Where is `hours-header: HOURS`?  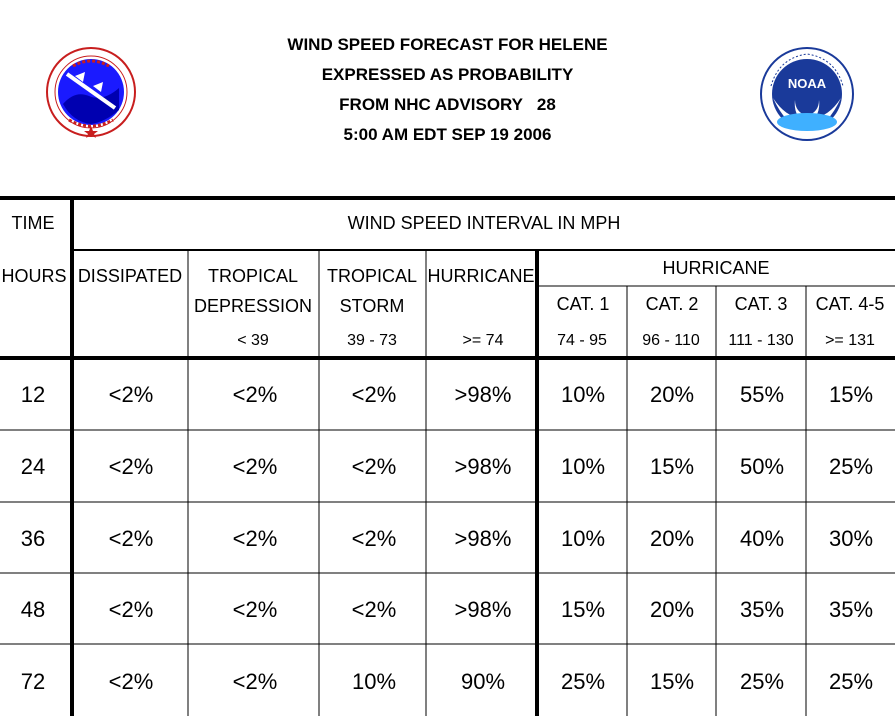
hours-header: HOURS is located at coordinates (33, 276).